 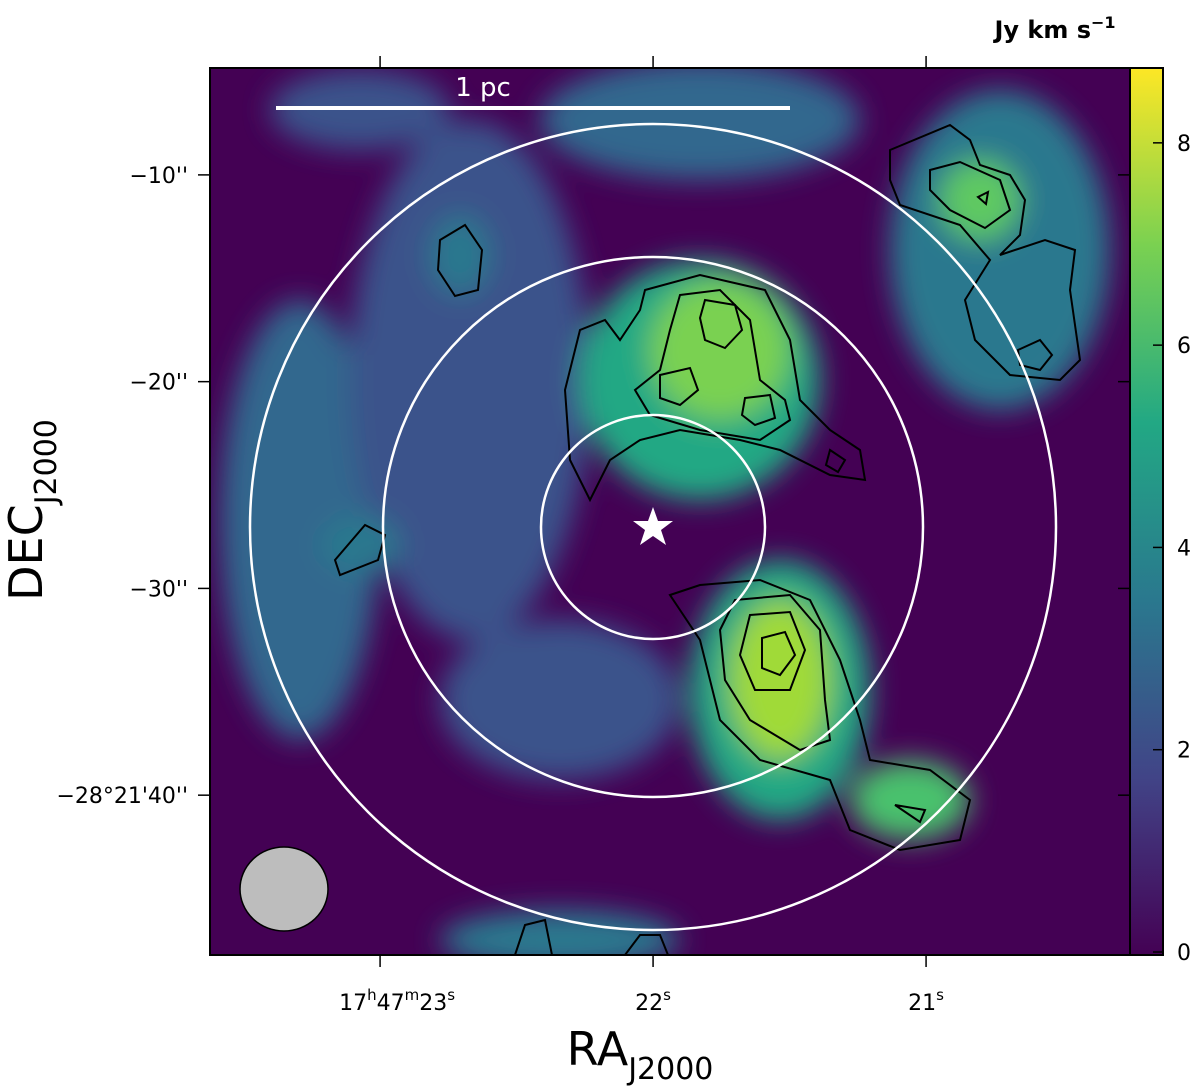 I want to click on colorbar-tick-label: 2, so click(x=1184, y=751).